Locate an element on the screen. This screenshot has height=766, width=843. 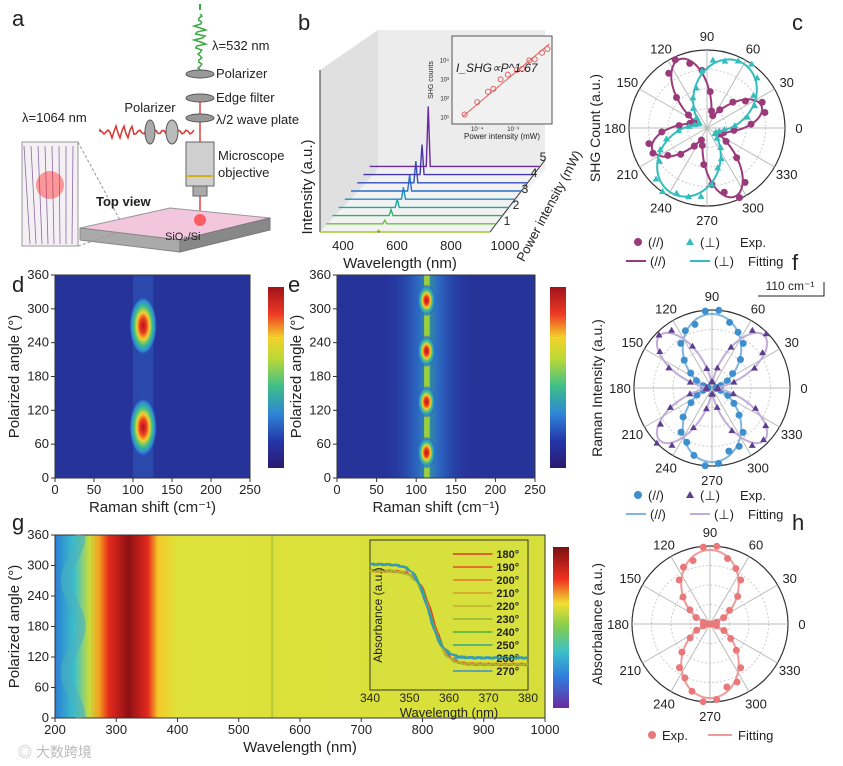
crystal-chain is located at coordinates (72, 195).